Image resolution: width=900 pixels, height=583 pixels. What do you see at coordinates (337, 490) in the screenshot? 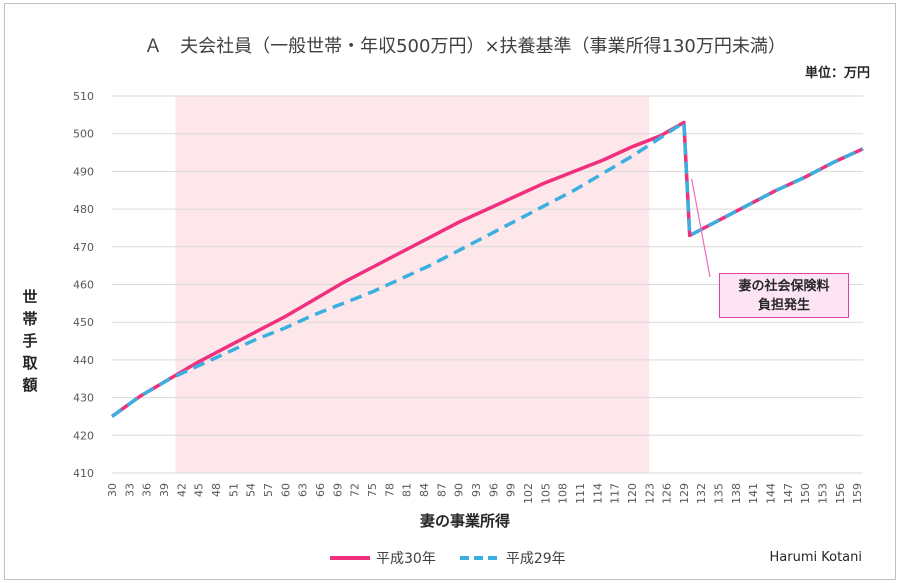
I see `x-tick-label: 69` at bounding box center [337, 490].